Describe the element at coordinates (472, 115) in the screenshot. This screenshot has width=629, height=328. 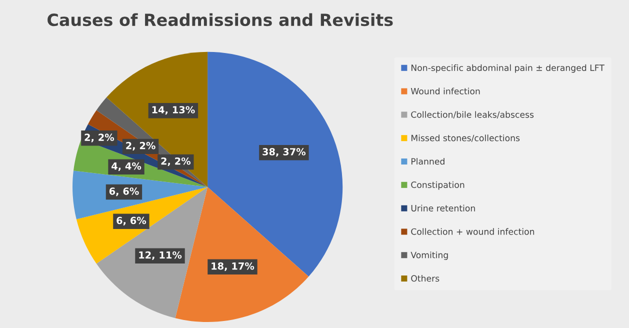
I see `legend-label: Collection/bile leaks/abscess` at that location.